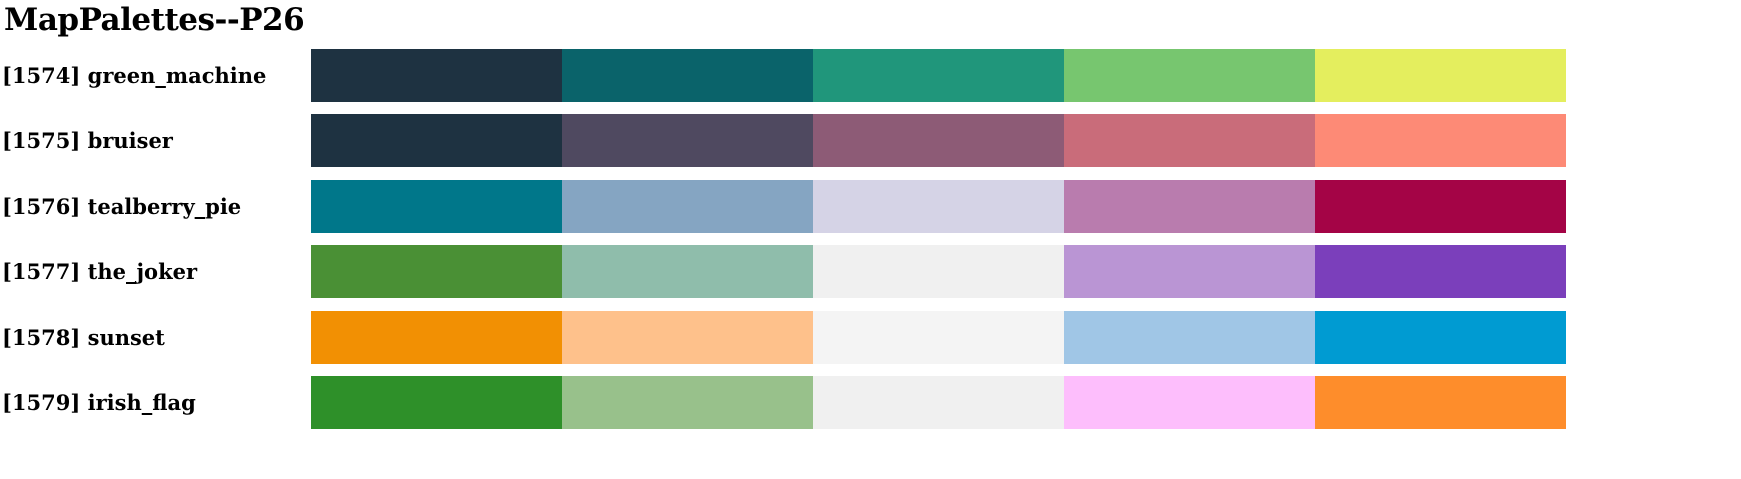 The height and width of the screenshot is (479, 1741). I want to click on palette-label: [1575] bruiser, so click(87, 141).